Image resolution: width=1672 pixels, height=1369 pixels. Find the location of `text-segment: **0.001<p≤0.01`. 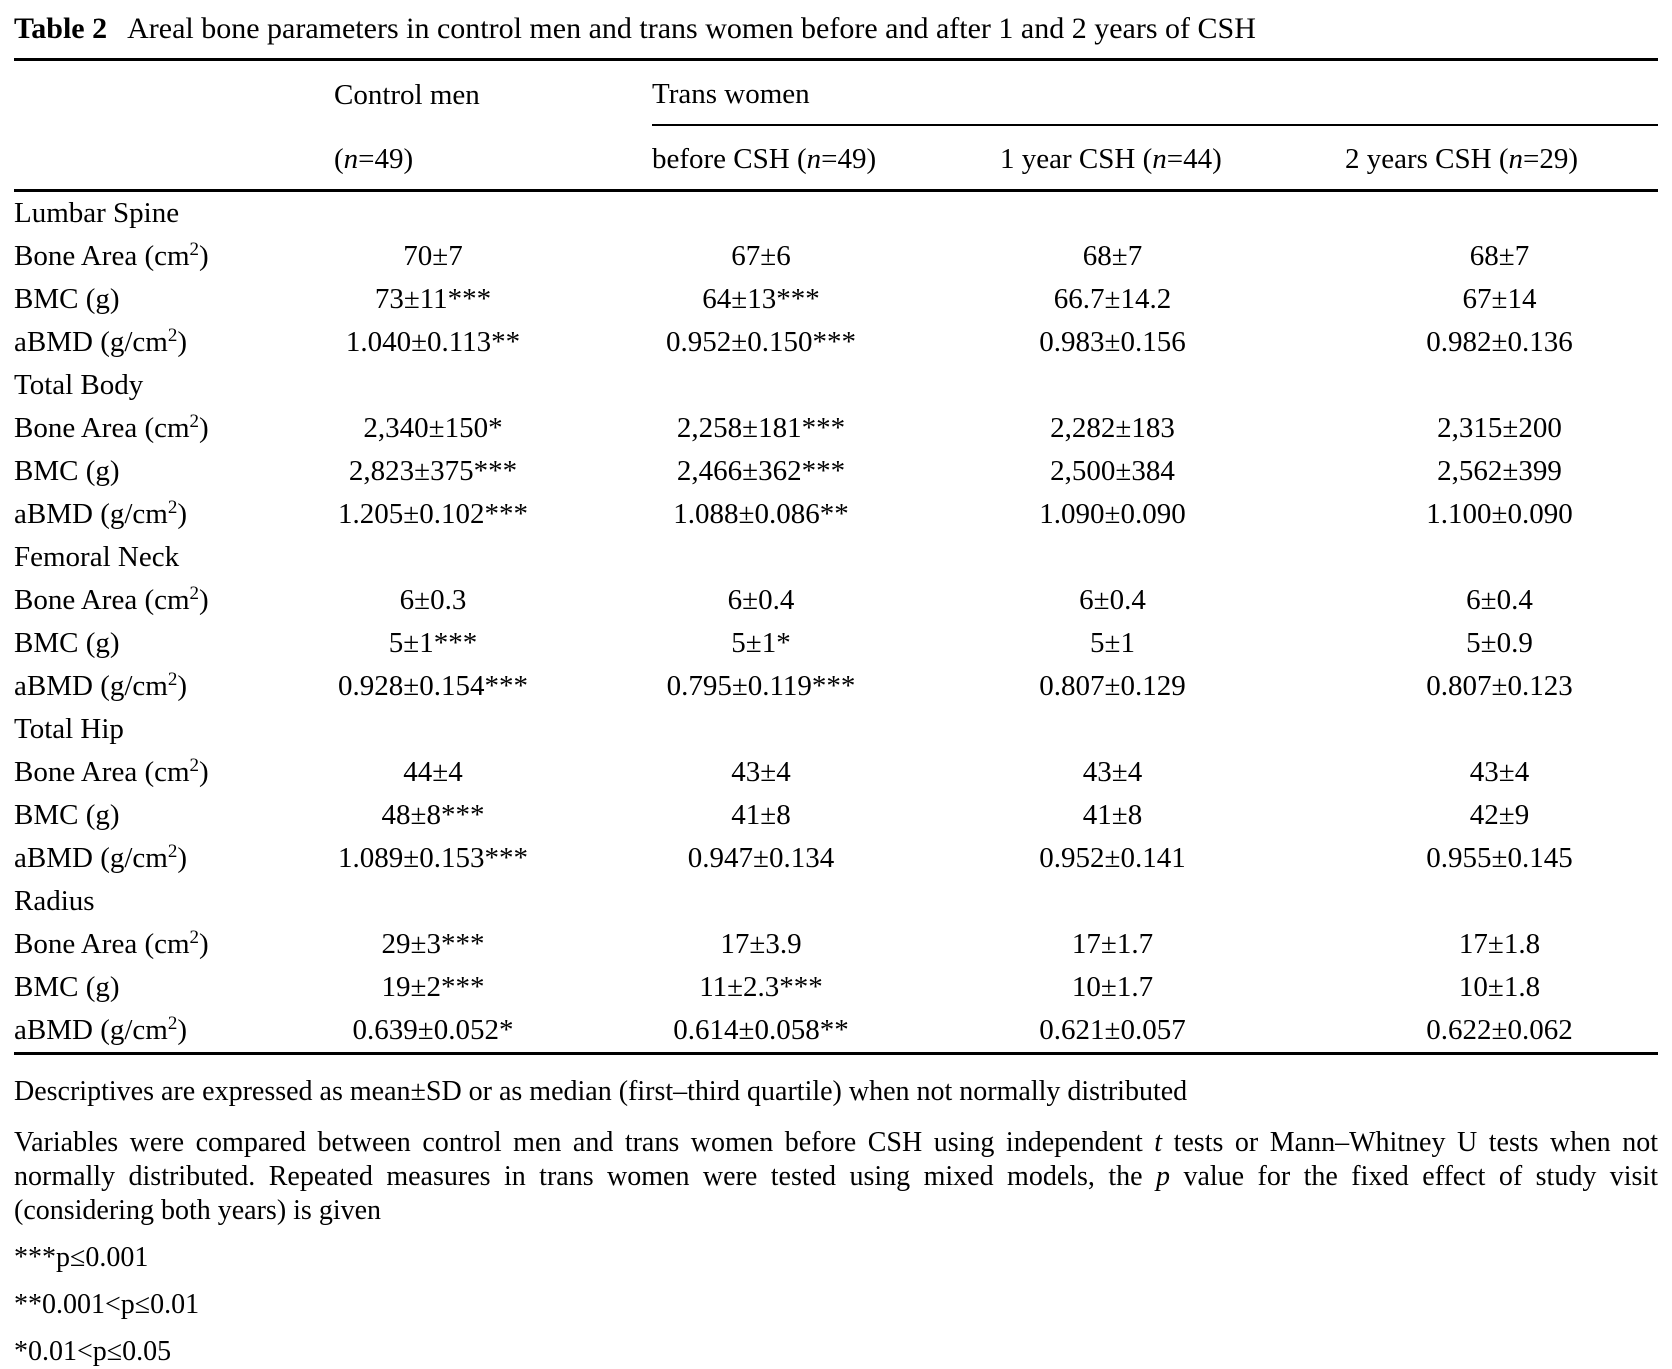

text-segment: **0.001<p≤0.01 is located at coordinates (107, 1304).